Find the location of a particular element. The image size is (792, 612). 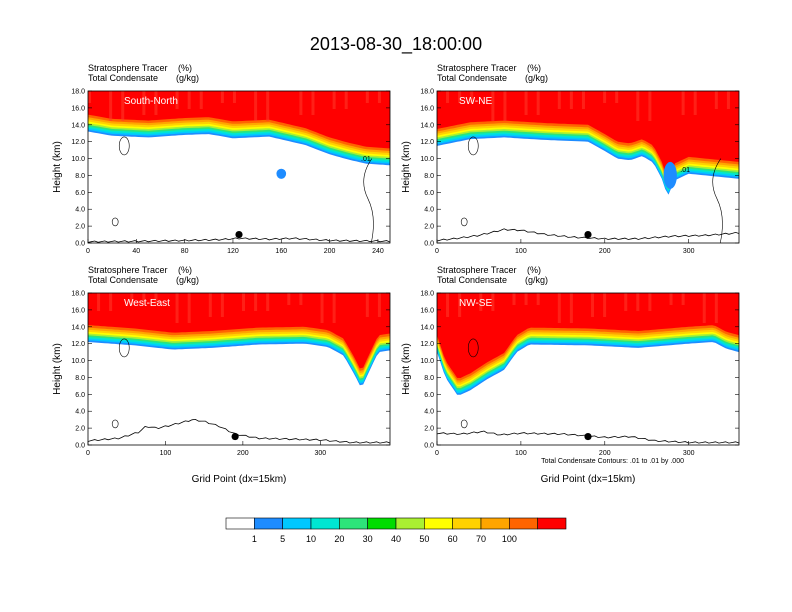

plot-area: .01 is located at coordinates (588, 167).